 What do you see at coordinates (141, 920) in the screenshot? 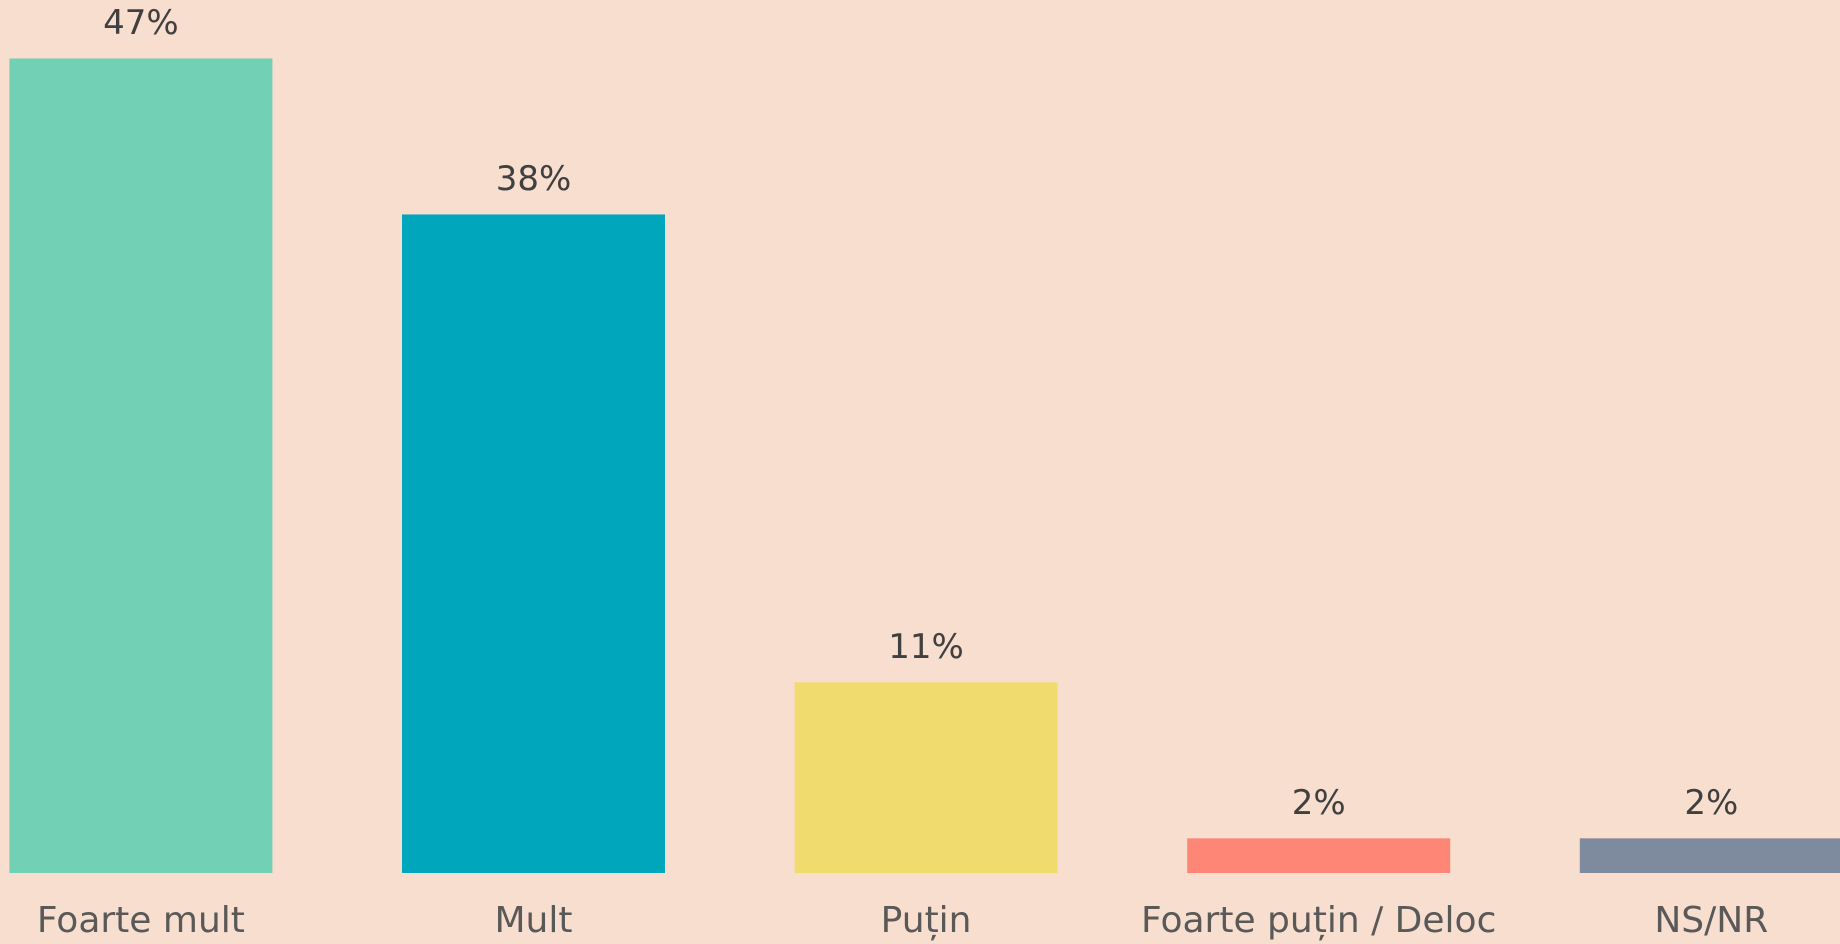
I see `x-tick-label: Foarte mult` at bounding box center [141, 920].